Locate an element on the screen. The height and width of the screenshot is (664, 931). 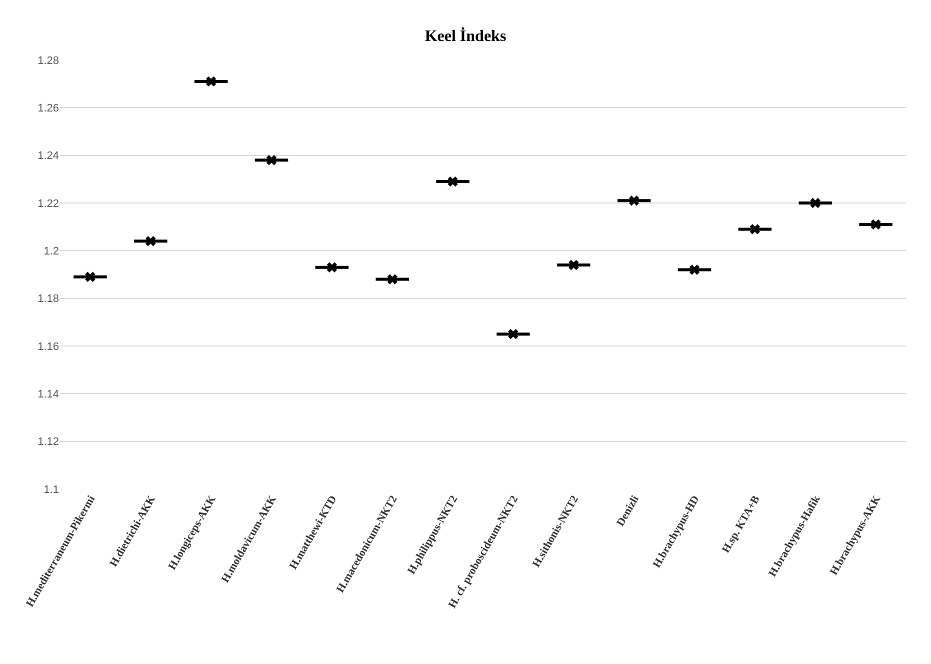
y-tick-label: 1.14 is located at coordinates (48, 394).